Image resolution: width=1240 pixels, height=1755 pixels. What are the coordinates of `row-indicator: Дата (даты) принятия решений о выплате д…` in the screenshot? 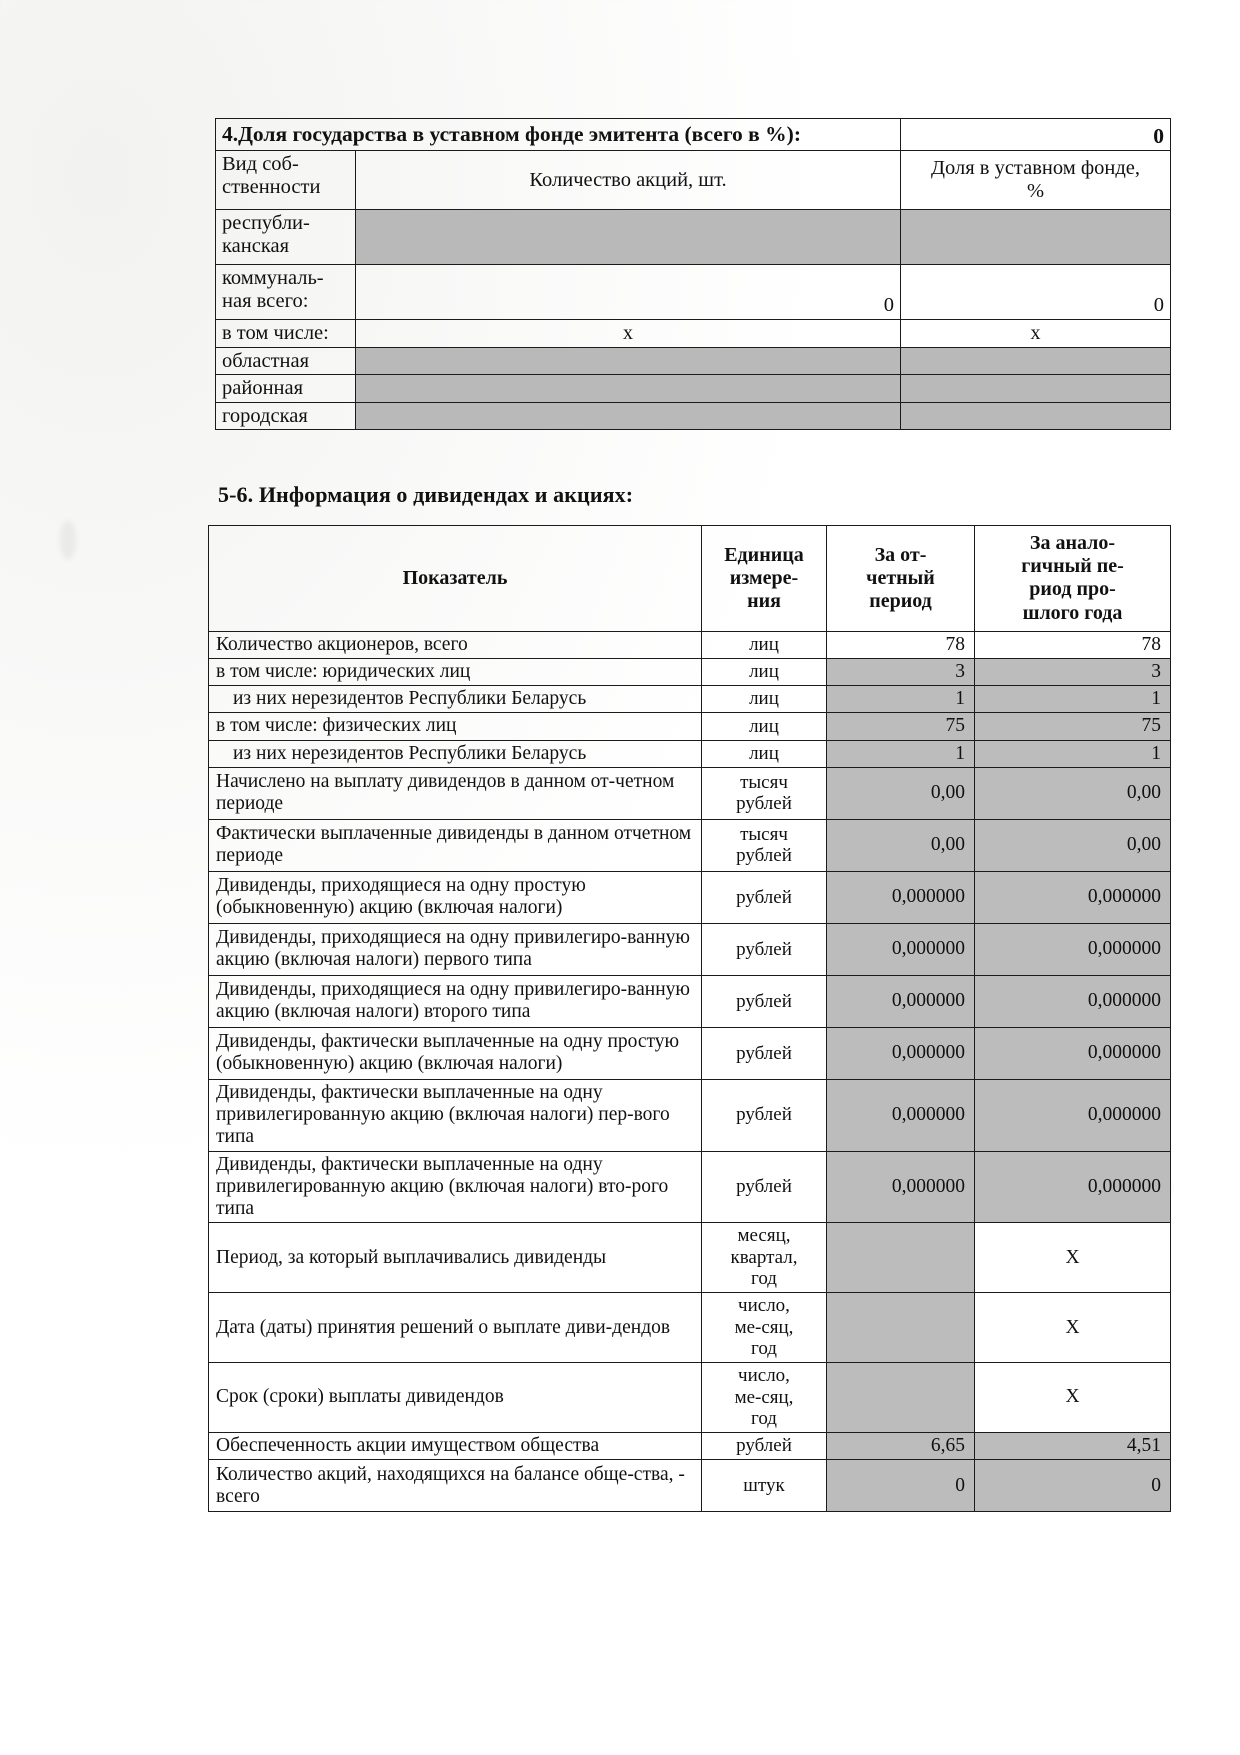 It's located at (455, 1328).